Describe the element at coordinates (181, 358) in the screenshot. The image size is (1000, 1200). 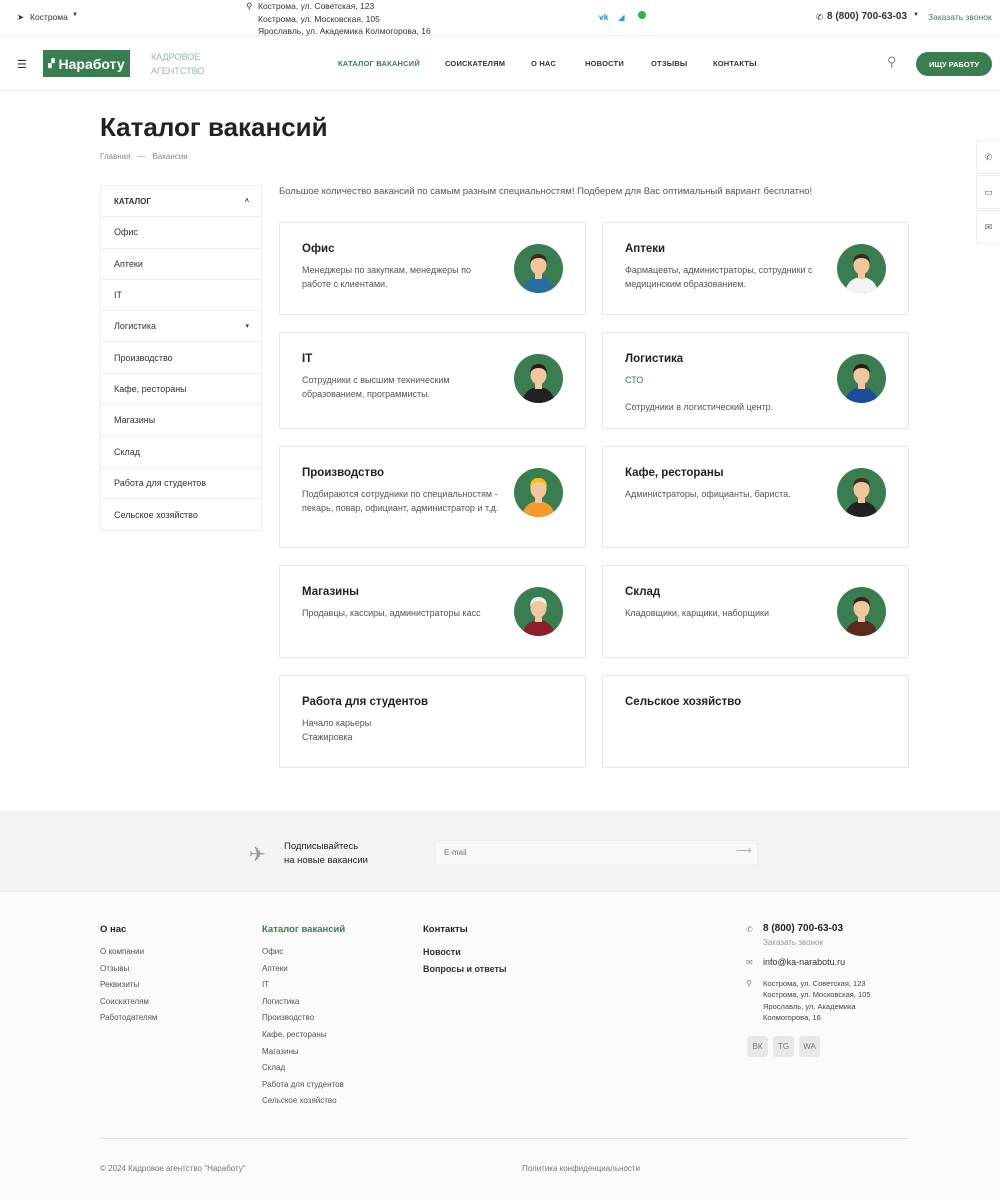
I see `sidebar-item: Производство` at that location.